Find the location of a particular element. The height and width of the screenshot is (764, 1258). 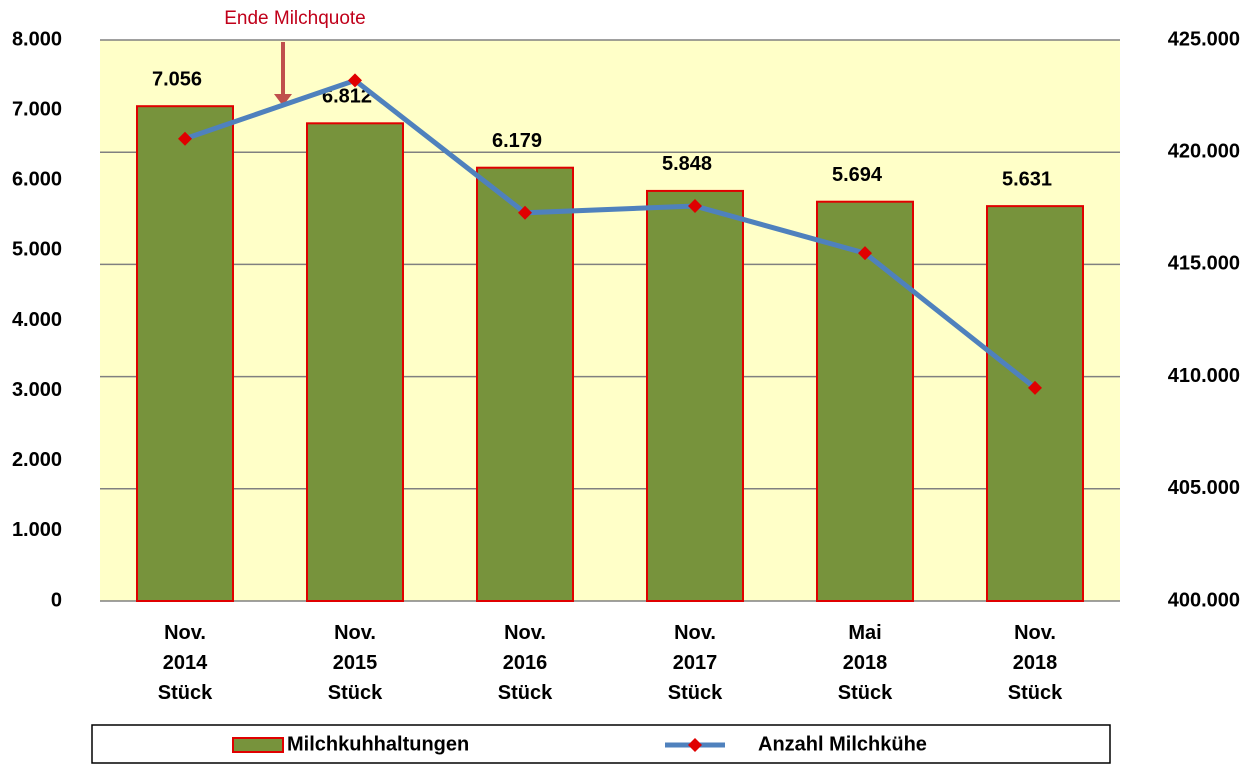

y2-tick-label: 425.000 is located at coordinates (1204, 39).